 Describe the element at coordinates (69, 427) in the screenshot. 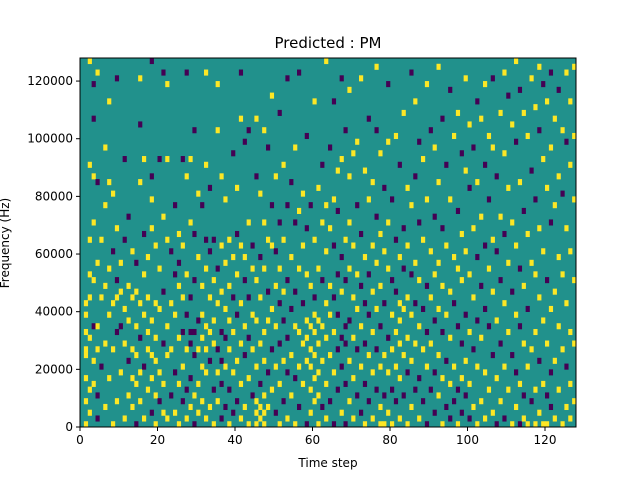

I see `y-tick-label: 0` at that location.